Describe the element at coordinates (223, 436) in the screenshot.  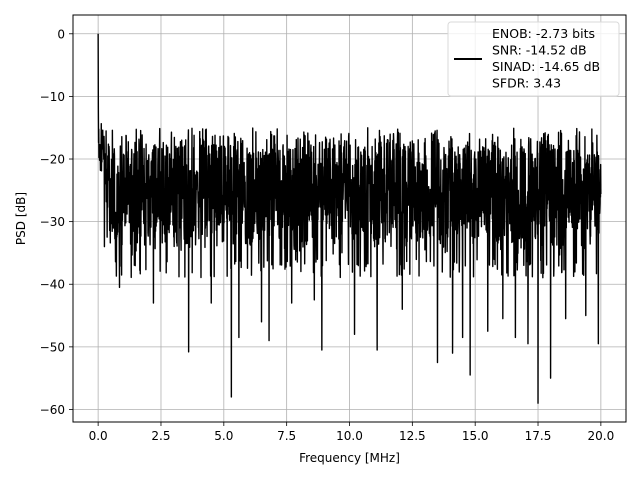
I see `x-tick-label: 5.0` at that location.